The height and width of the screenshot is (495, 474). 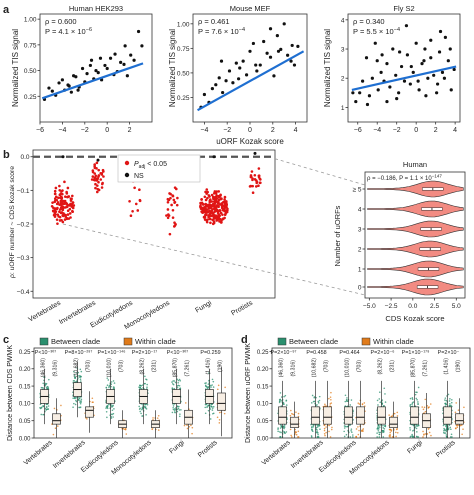 What do you see at coordinates (44, 341) in the screenshot?
I see `legend-swatch-between` at bounding box center [44, 341].